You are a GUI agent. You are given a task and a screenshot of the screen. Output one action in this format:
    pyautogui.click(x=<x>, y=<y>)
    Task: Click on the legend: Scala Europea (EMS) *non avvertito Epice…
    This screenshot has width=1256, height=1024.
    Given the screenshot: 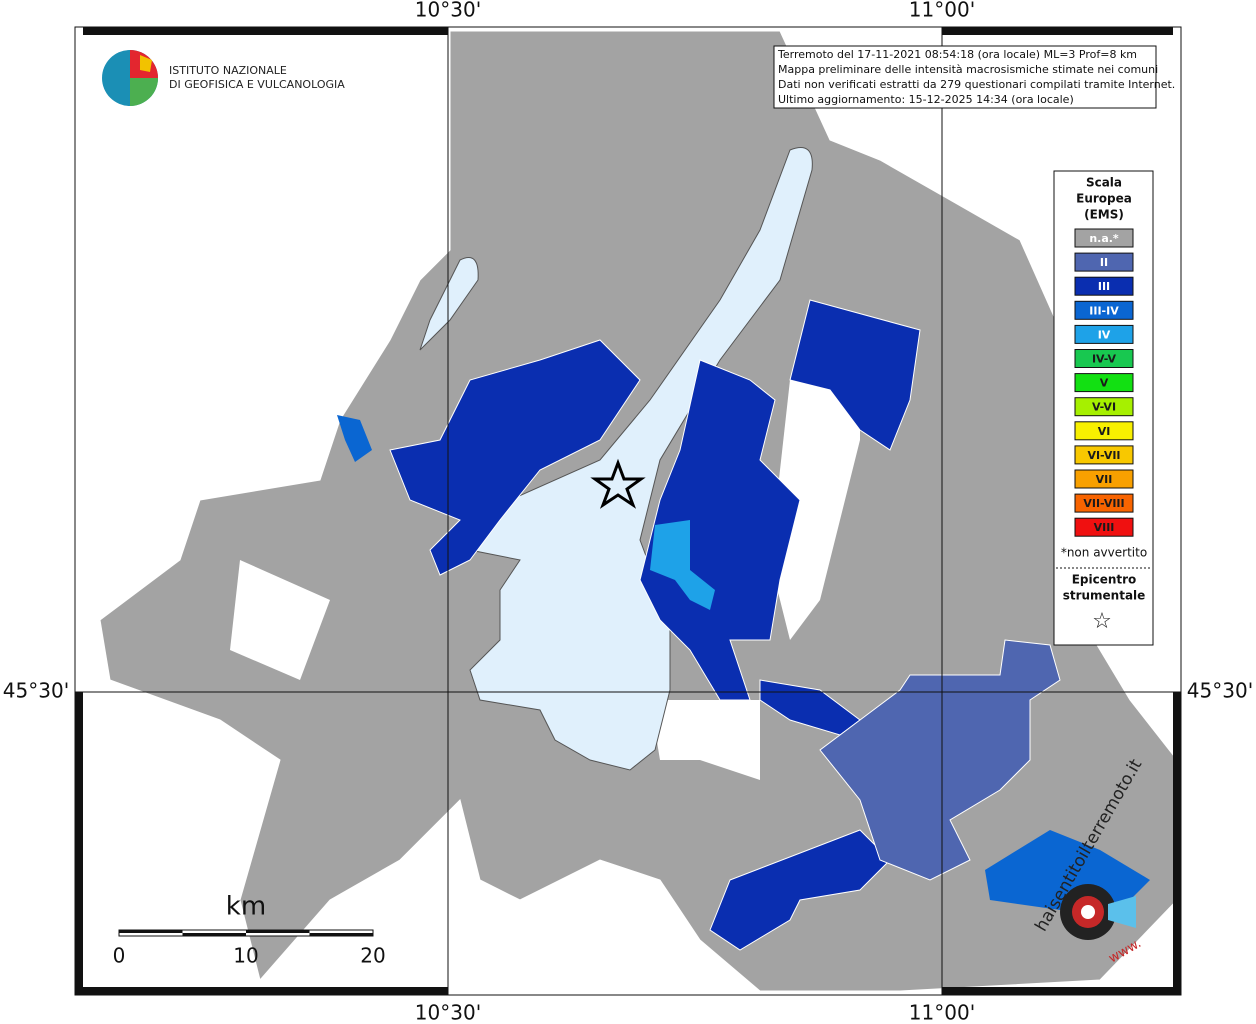 What is the action you would take?
    pyautogui.click(x=1103, y=408)
    